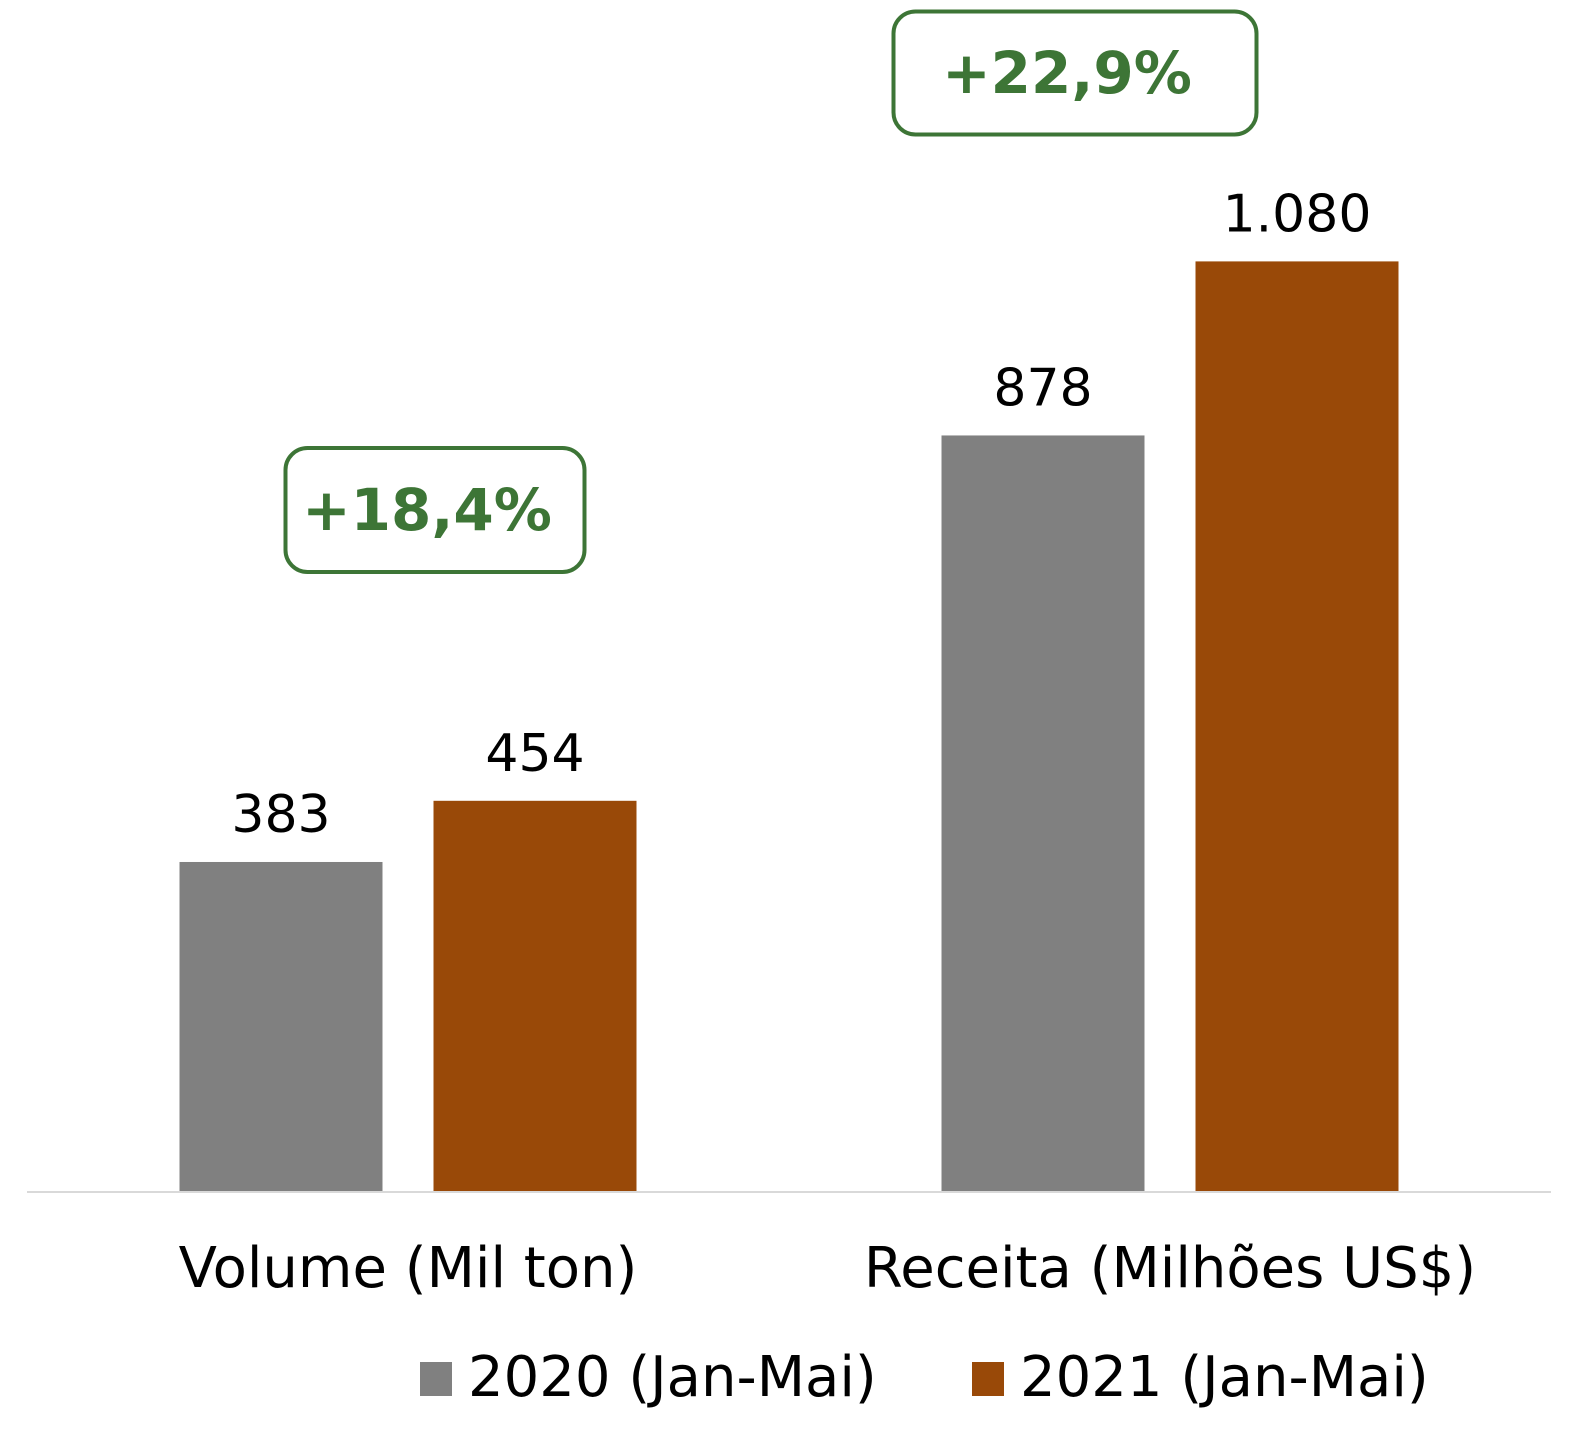 Image resolution: width=1595 pixels, height=1435 pixels. Describe the element at coordinates (534, 754) in the screenshot. I see `value-label: 454` at that location.